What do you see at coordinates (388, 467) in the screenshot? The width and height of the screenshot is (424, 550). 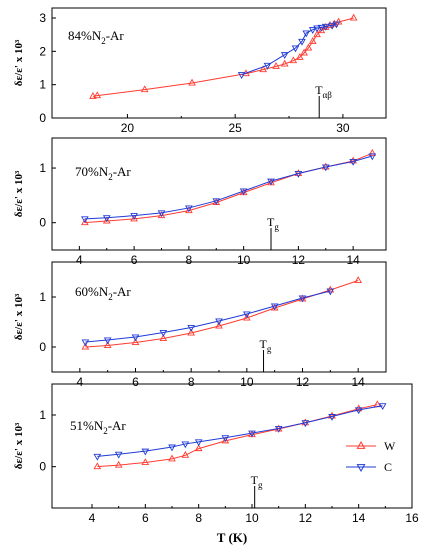 I see `legend-label: C` at bounding box center [388, 467].